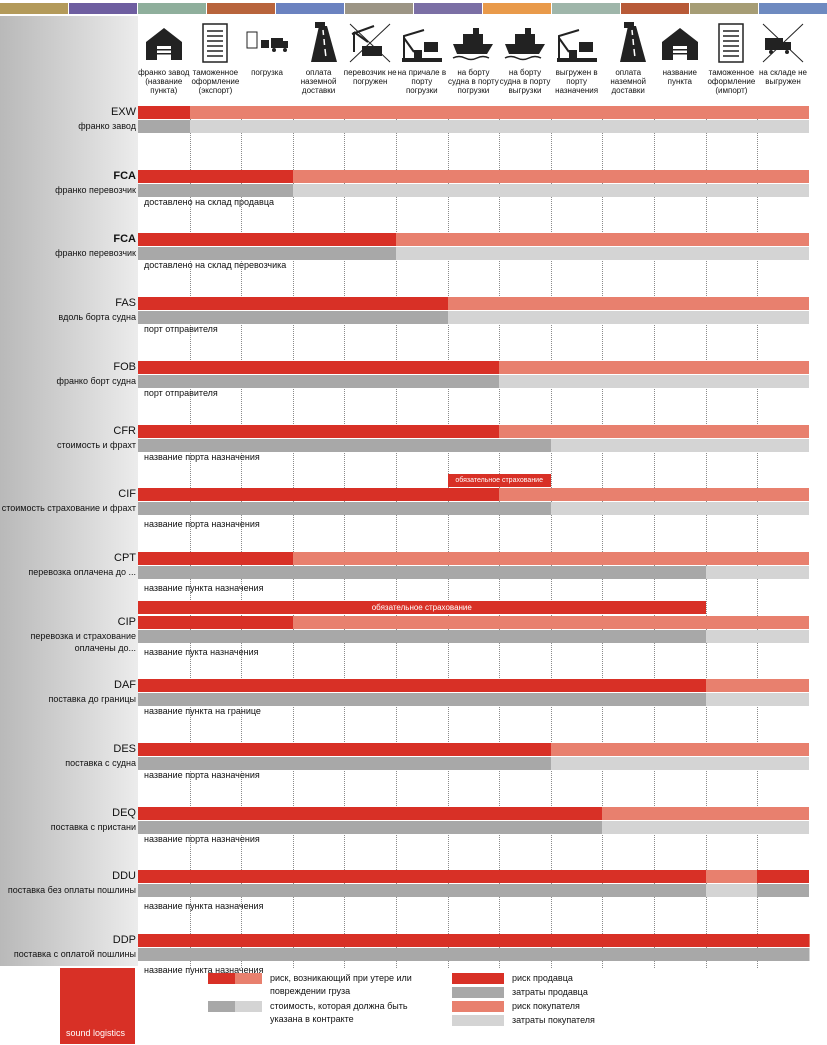 The height and width of the screenshot is (1045, 827). What do you see at coordinates (124, 430) in the screenshot?
I see `incoterm-code: CFR` at bounding box center [124, 430].